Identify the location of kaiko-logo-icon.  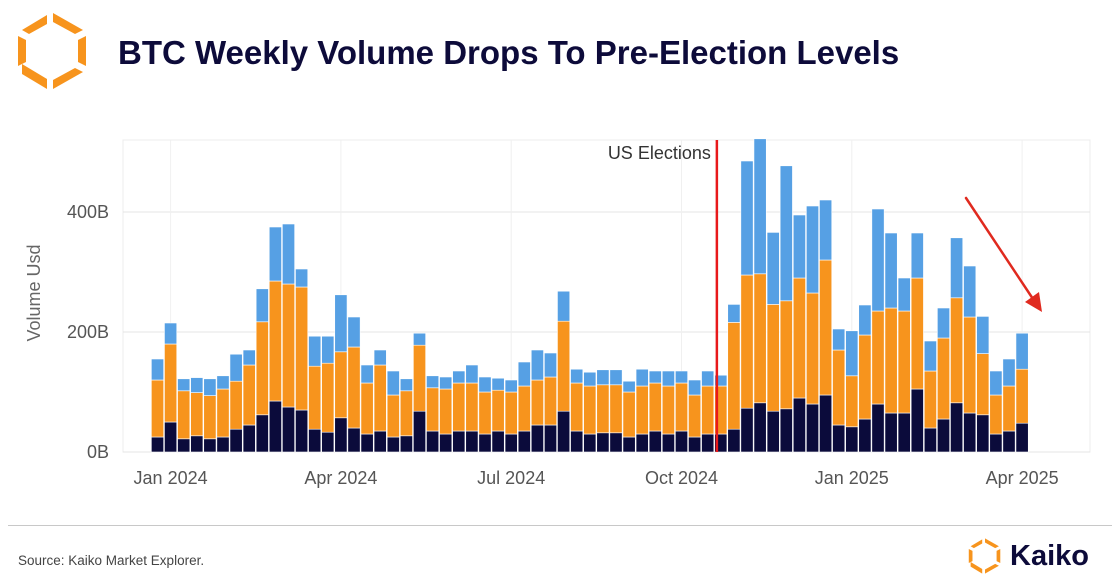
(52, 51).